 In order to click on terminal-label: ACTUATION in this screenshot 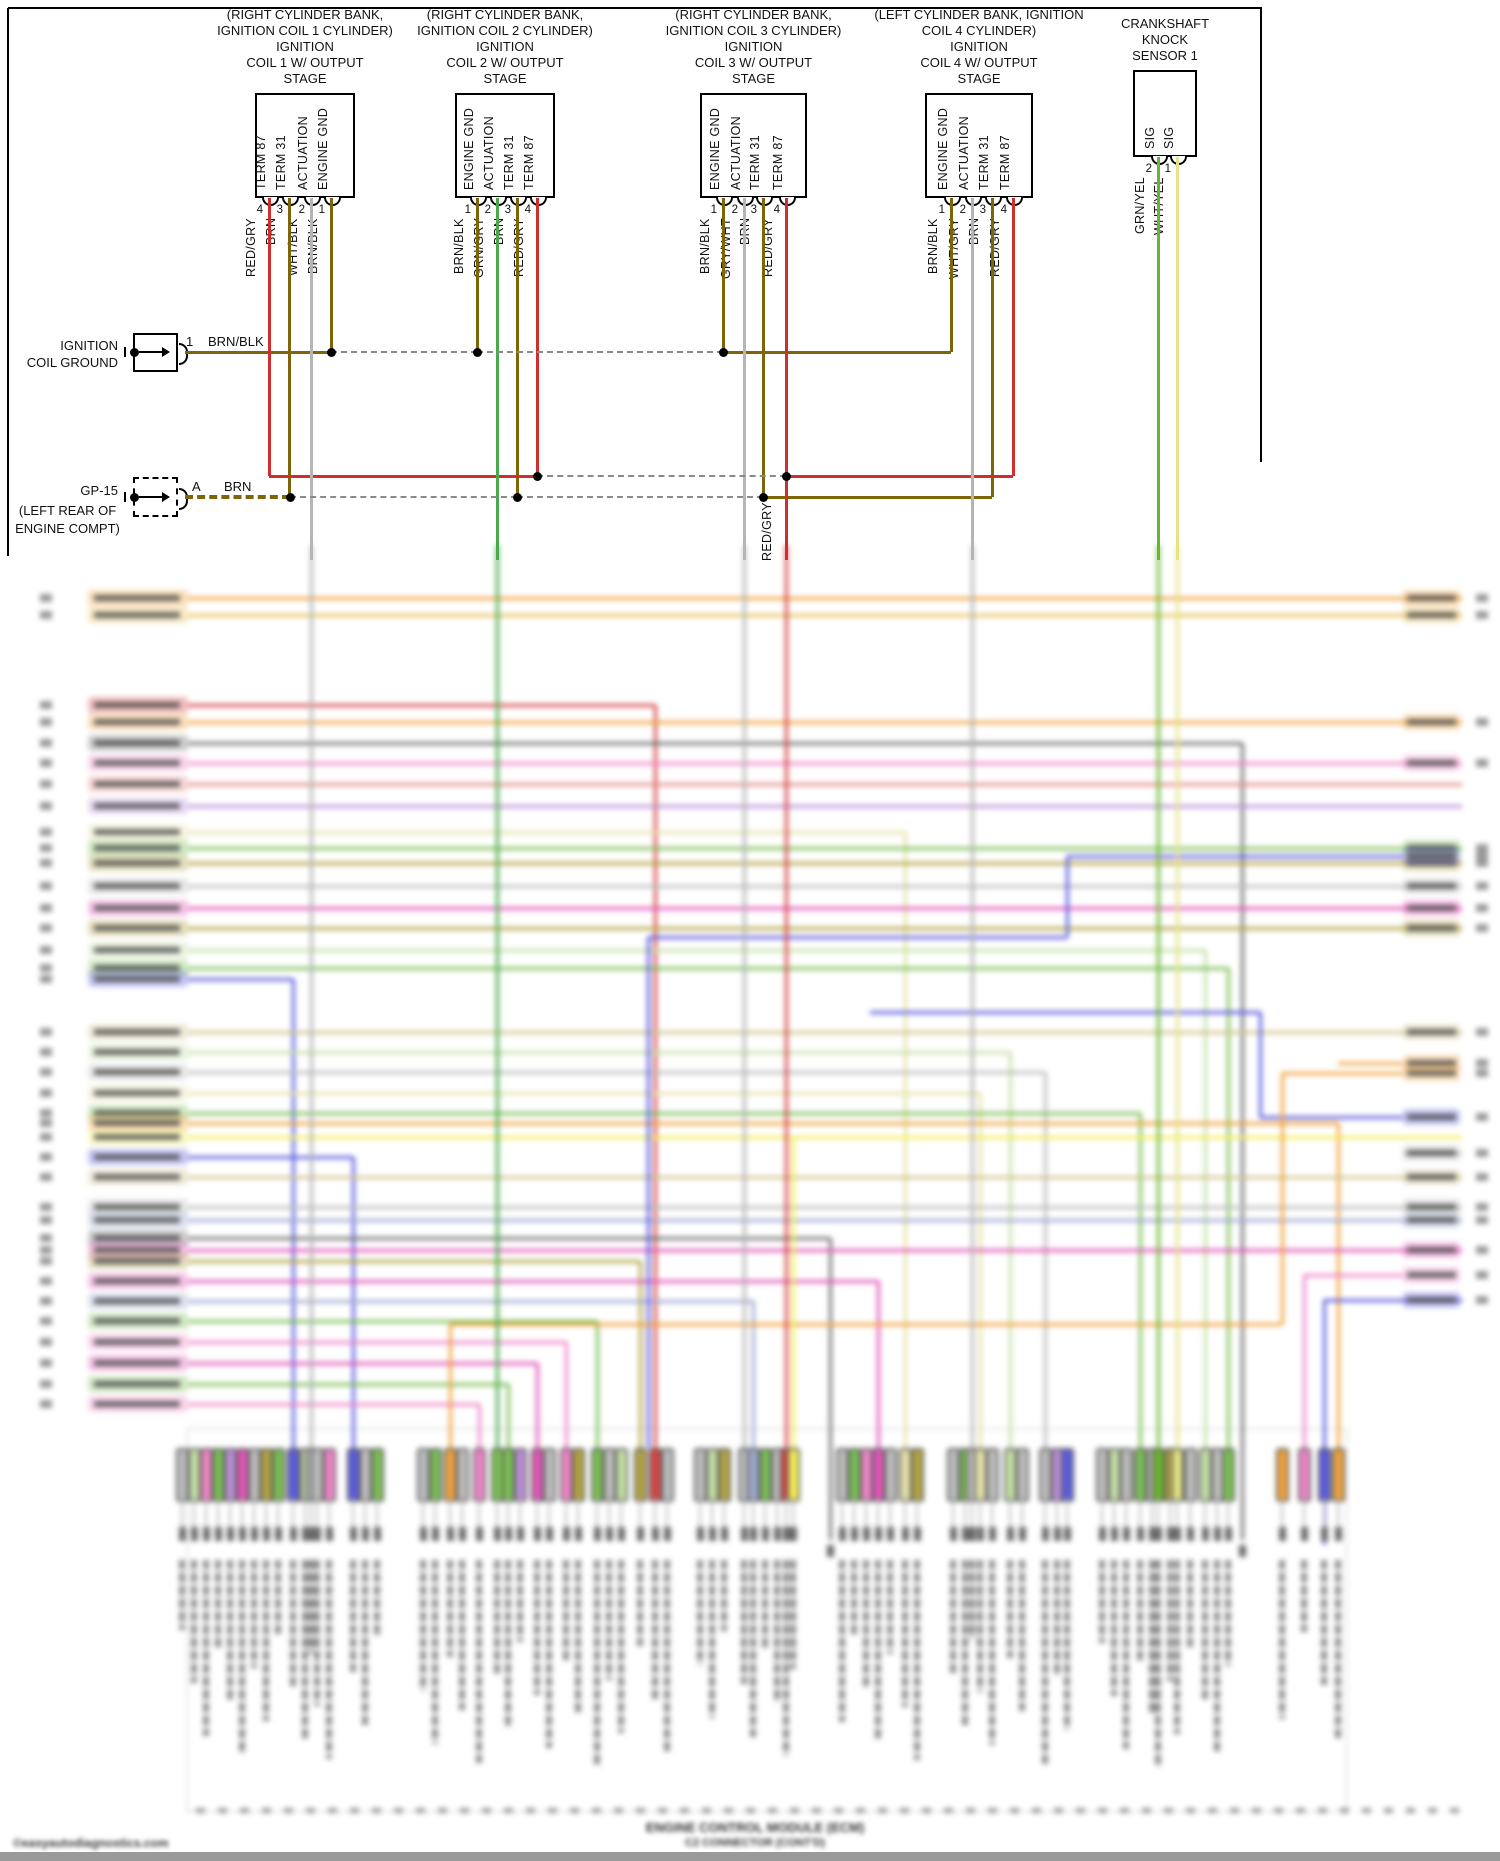, I will do `click(303, 153)`.